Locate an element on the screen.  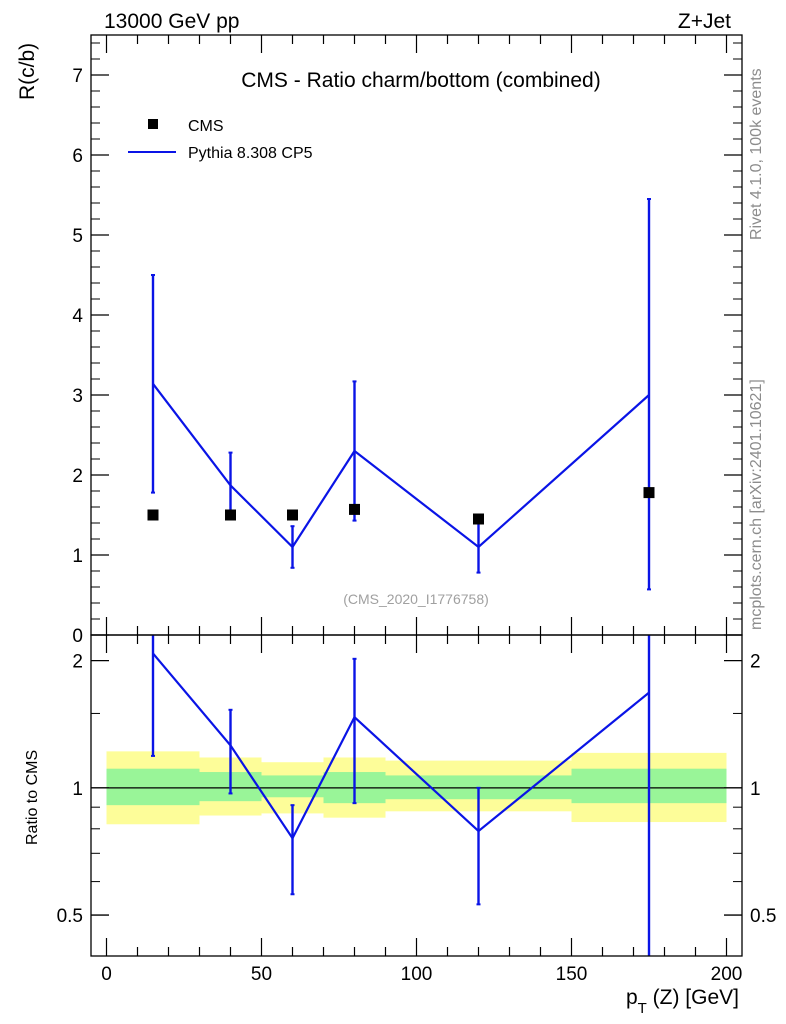
mcplots-label: mcplots.cern.ch [arXiv:2401.10621] is located at coordinates (756, 504).